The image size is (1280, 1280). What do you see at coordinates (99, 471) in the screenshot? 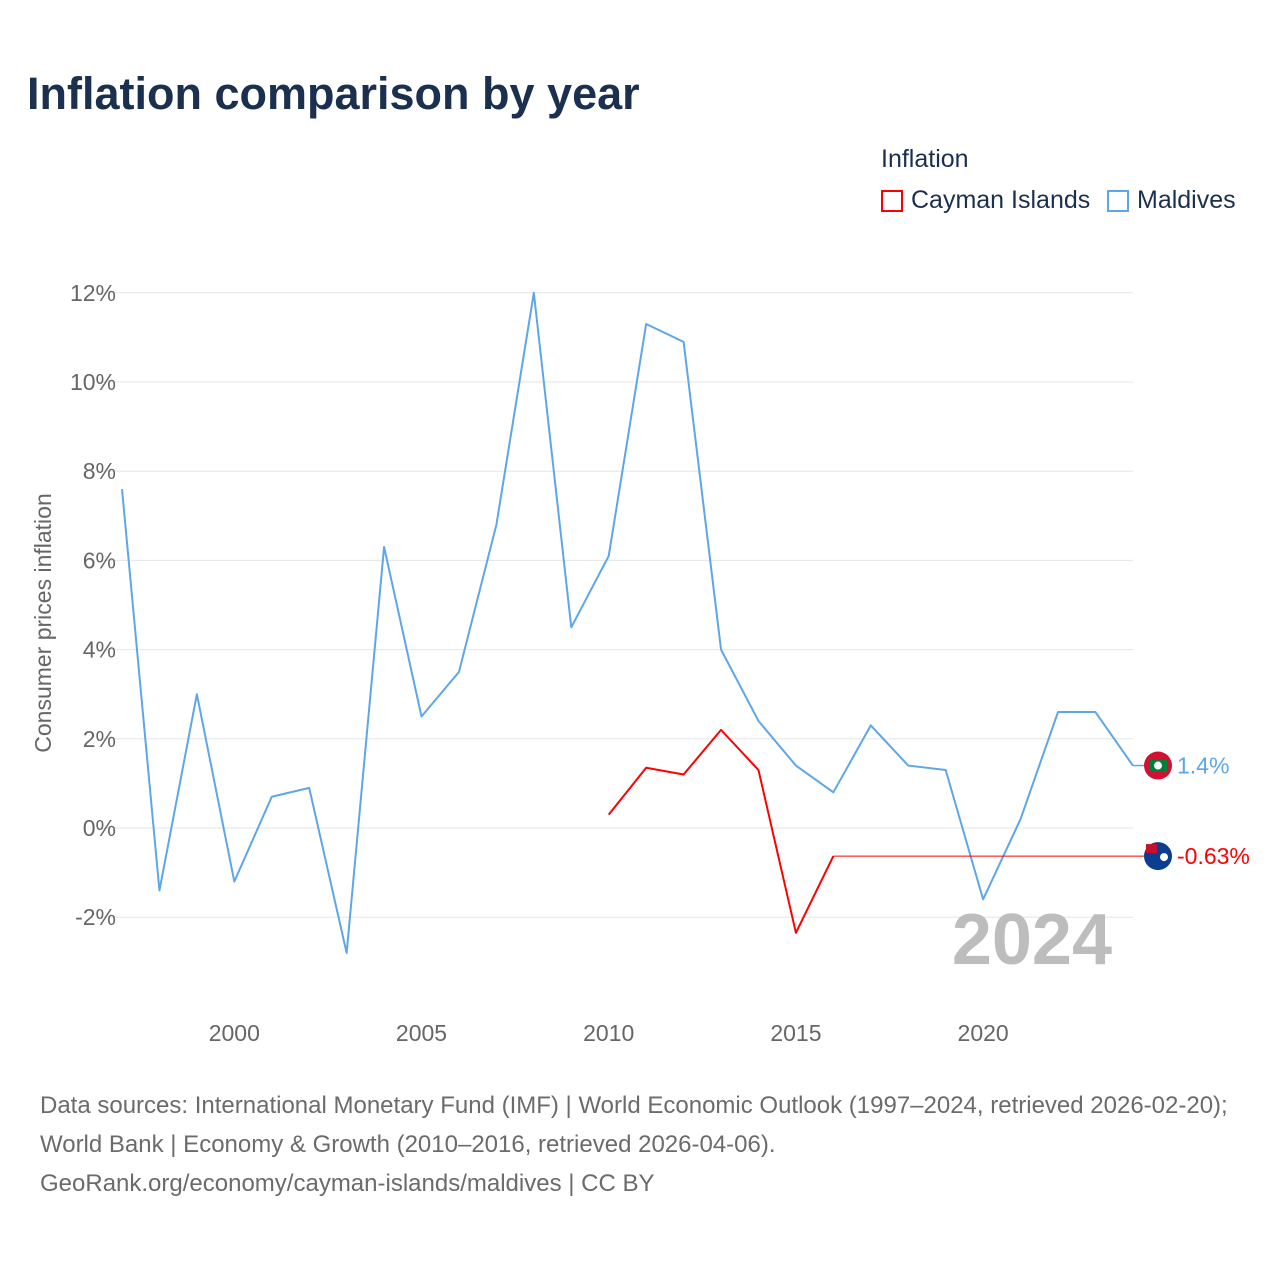
I see `y-tick-label: 8%` at bounding box center [99, 471].